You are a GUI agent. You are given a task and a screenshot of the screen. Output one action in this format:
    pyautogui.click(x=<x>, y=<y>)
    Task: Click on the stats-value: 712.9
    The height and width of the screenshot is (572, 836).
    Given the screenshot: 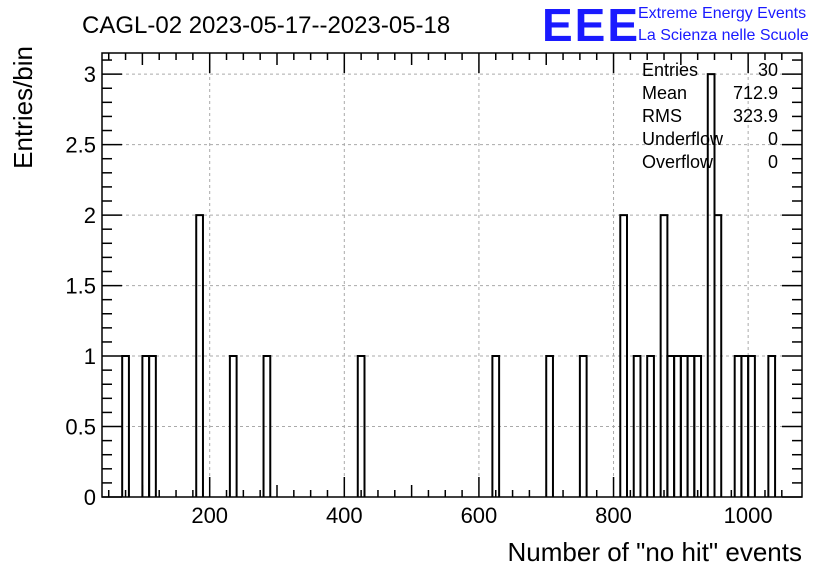 What is the action you would take?
    pyautogui.click(x=755, y=93)
    